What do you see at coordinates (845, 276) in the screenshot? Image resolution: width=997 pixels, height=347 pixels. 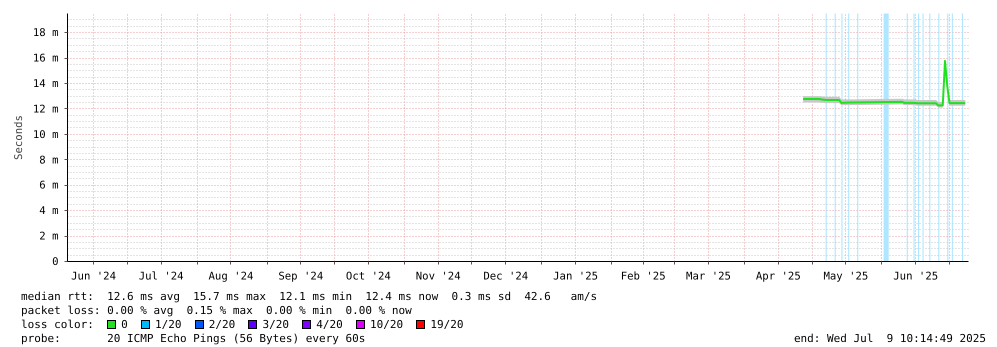 I see `x-tick-label: May '25` at bounding box center [845, 276].